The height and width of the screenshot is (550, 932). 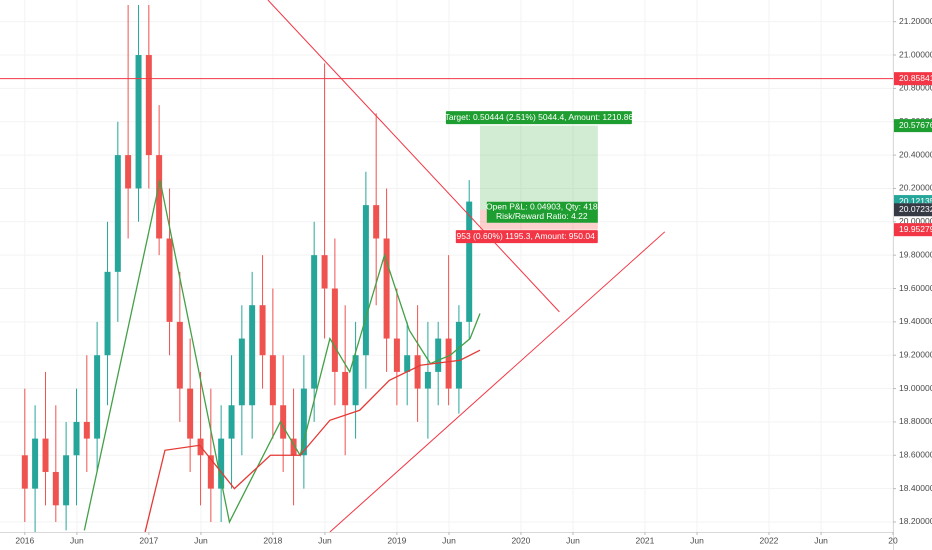 I want to click on moving-average, so click(x=312, y=440).